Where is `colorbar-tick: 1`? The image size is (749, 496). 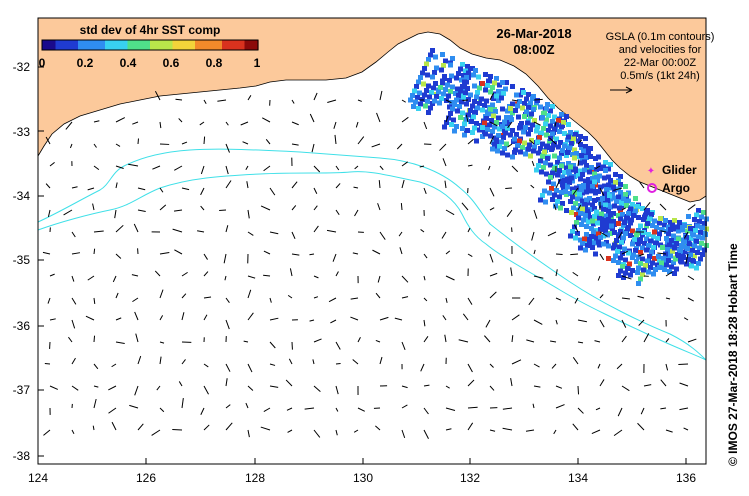
colorbar-tick: 1 is located at coordinates (257, 63).